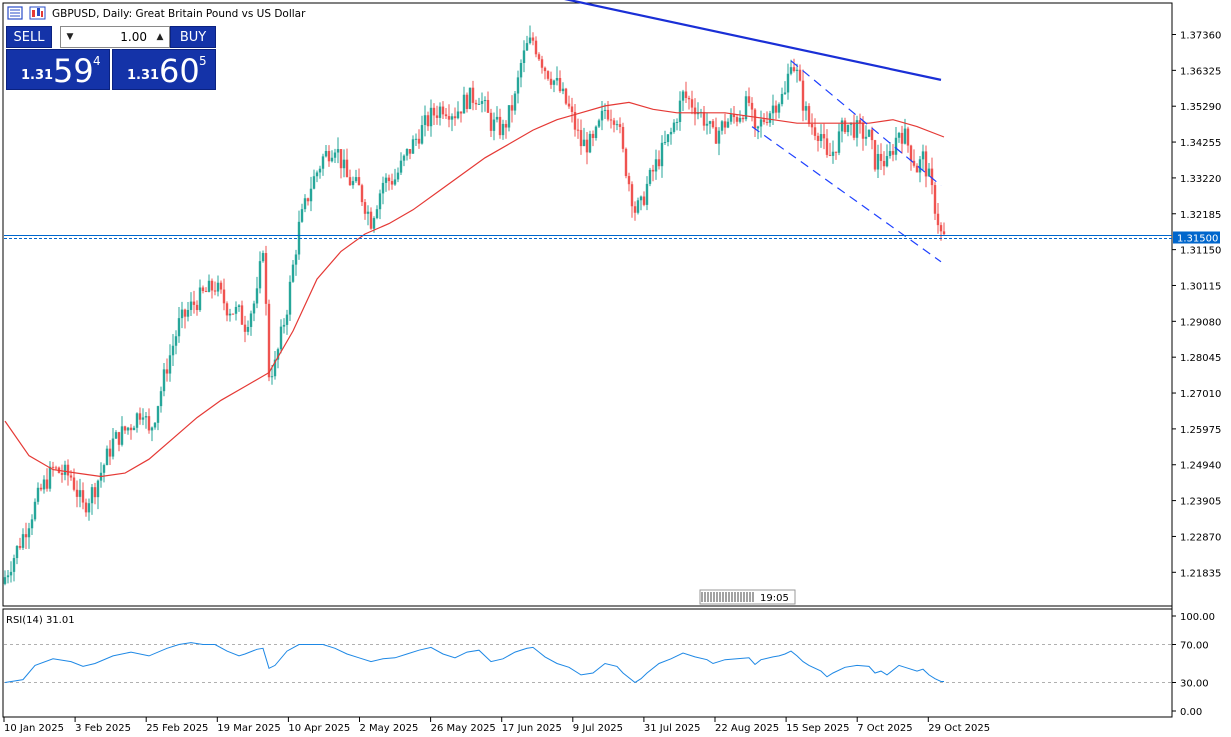 The width and height of the screenshot is (1231, 737). Describe the element at coordinates (160, 37) in the screenshot. I see `lot-increase-icon: ▲` at that location.